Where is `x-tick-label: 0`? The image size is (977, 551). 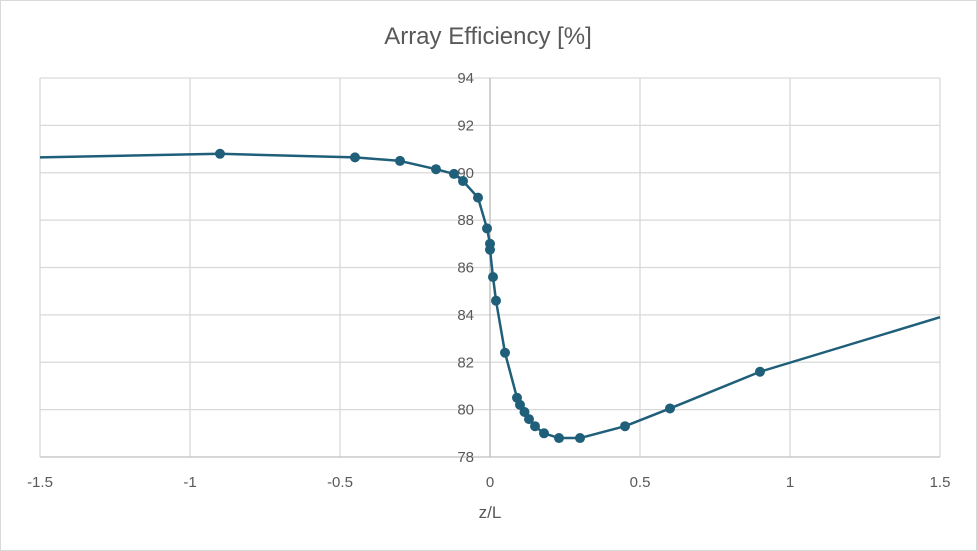
x-tick-label: 0 is located at coordinates (490, 482).